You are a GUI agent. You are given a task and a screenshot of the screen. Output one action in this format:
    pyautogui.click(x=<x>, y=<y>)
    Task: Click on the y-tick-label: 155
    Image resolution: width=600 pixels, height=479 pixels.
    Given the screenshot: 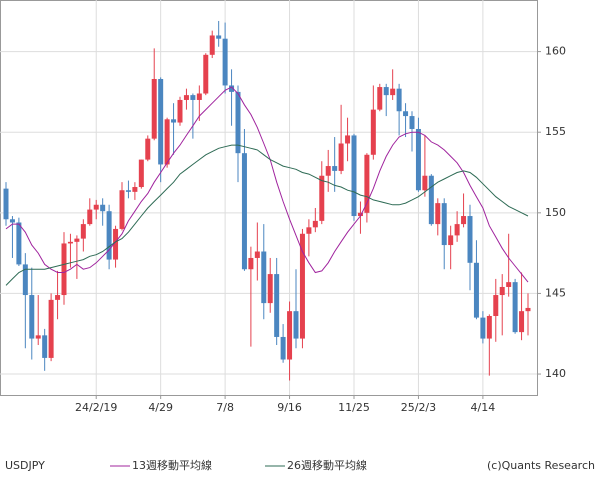 What is the action you would take?
    pyautogui.click(x=555, y=131)
    